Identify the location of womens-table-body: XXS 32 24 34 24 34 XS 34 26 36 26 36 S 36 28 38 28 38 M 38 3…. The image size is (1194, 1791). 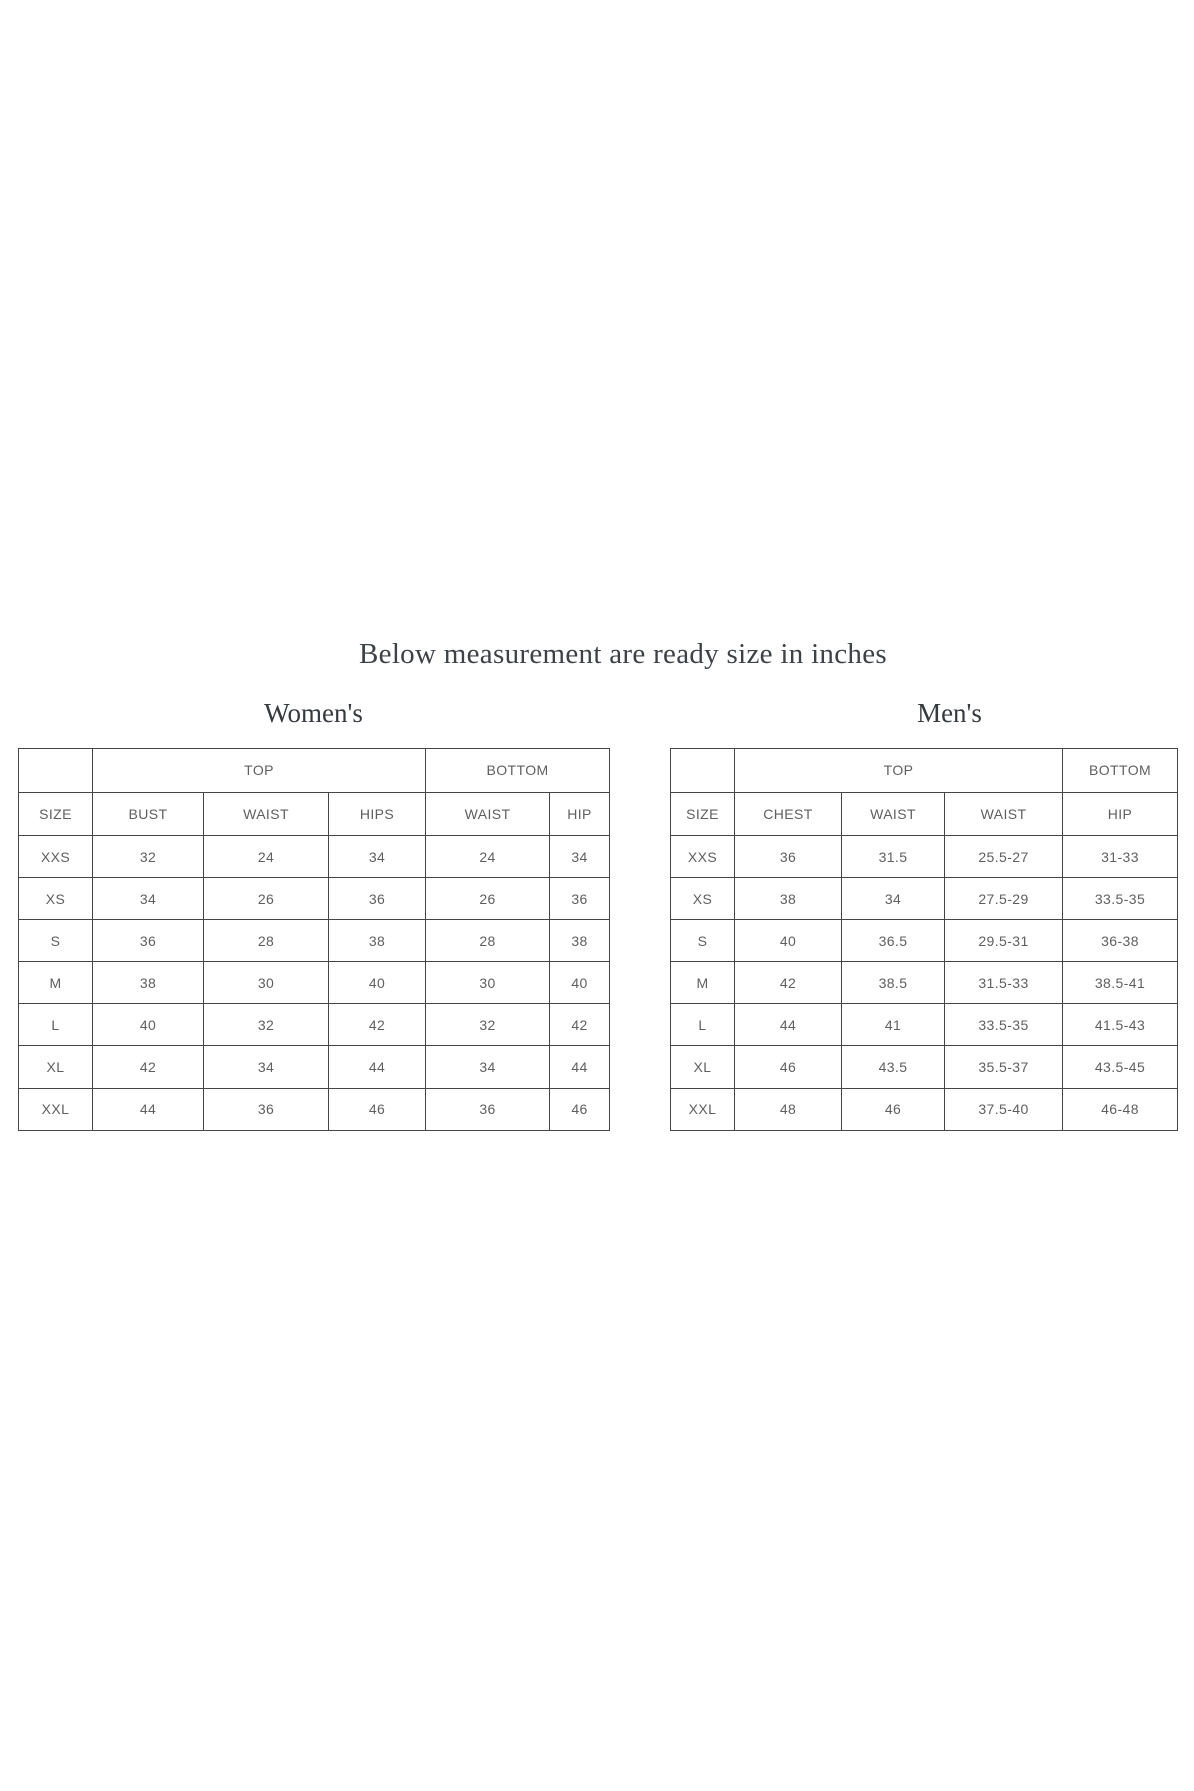
(314, 982).